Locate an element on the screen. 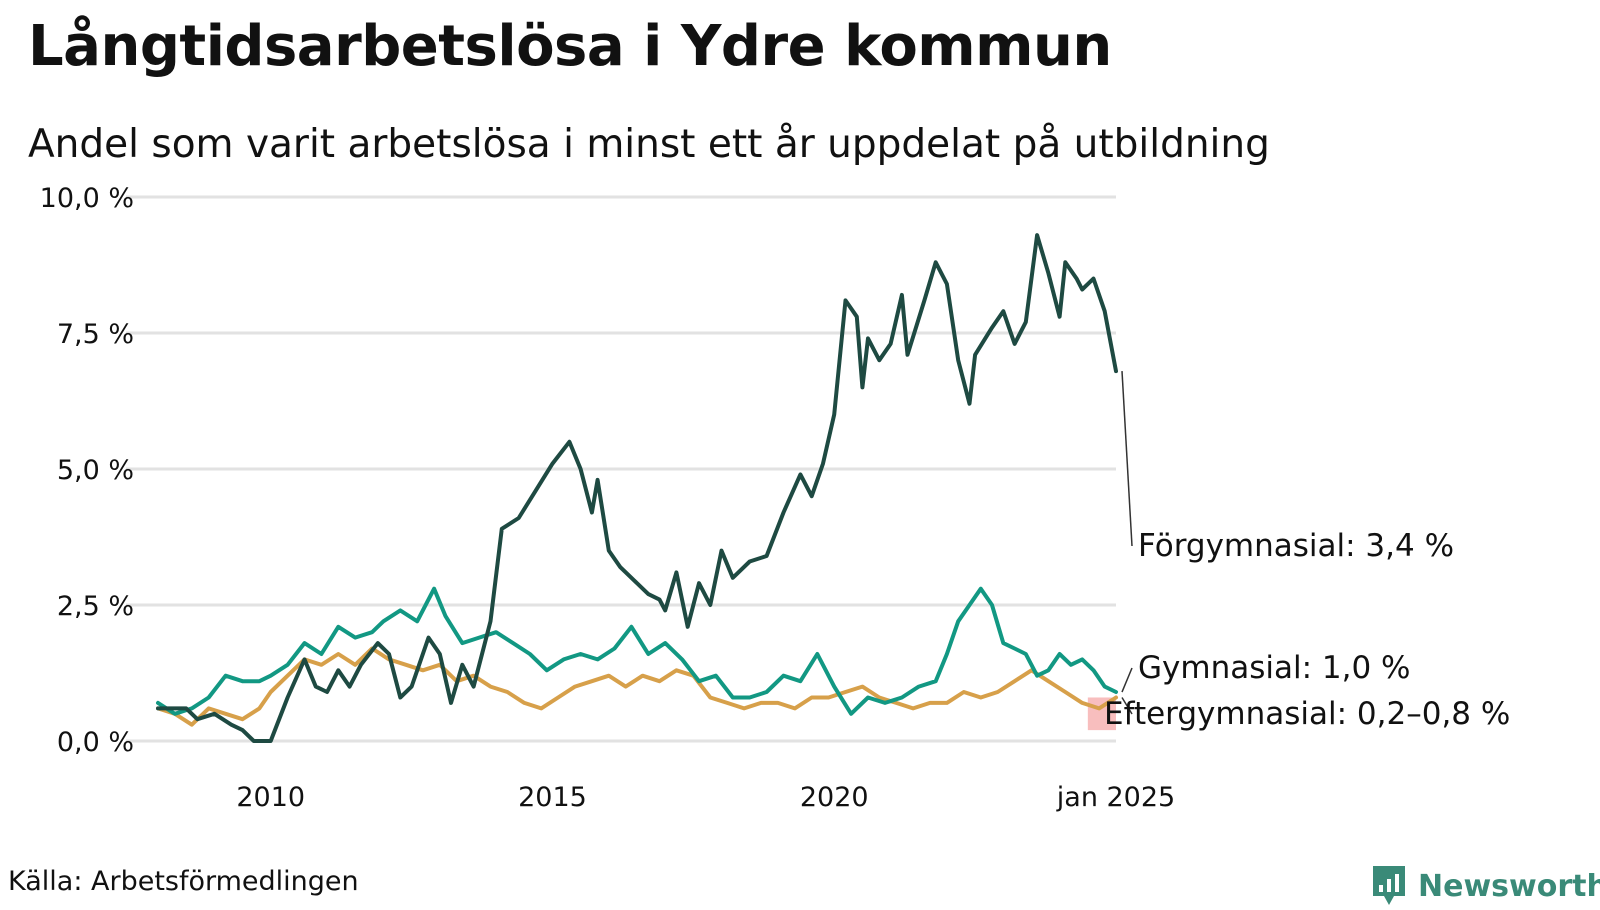 The height and width of the screenshot is (910, 1600). x-tick-label: jan 2025 is located at coordinates (1115, 797).